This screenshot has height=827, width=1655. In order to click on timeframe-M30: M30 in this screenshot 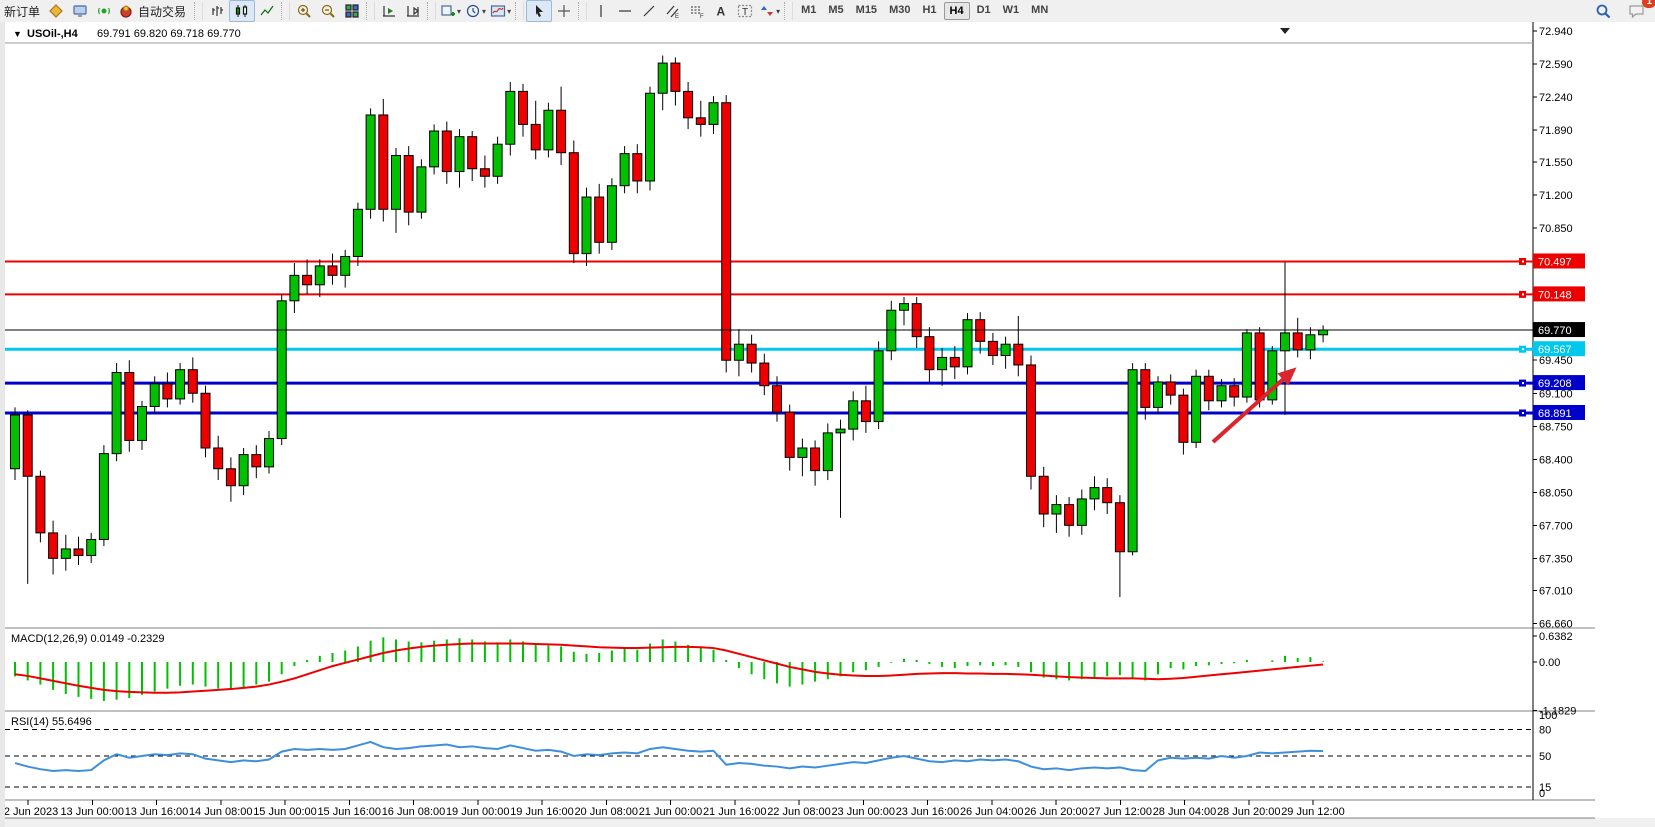, I will do `click(900, 10)`.